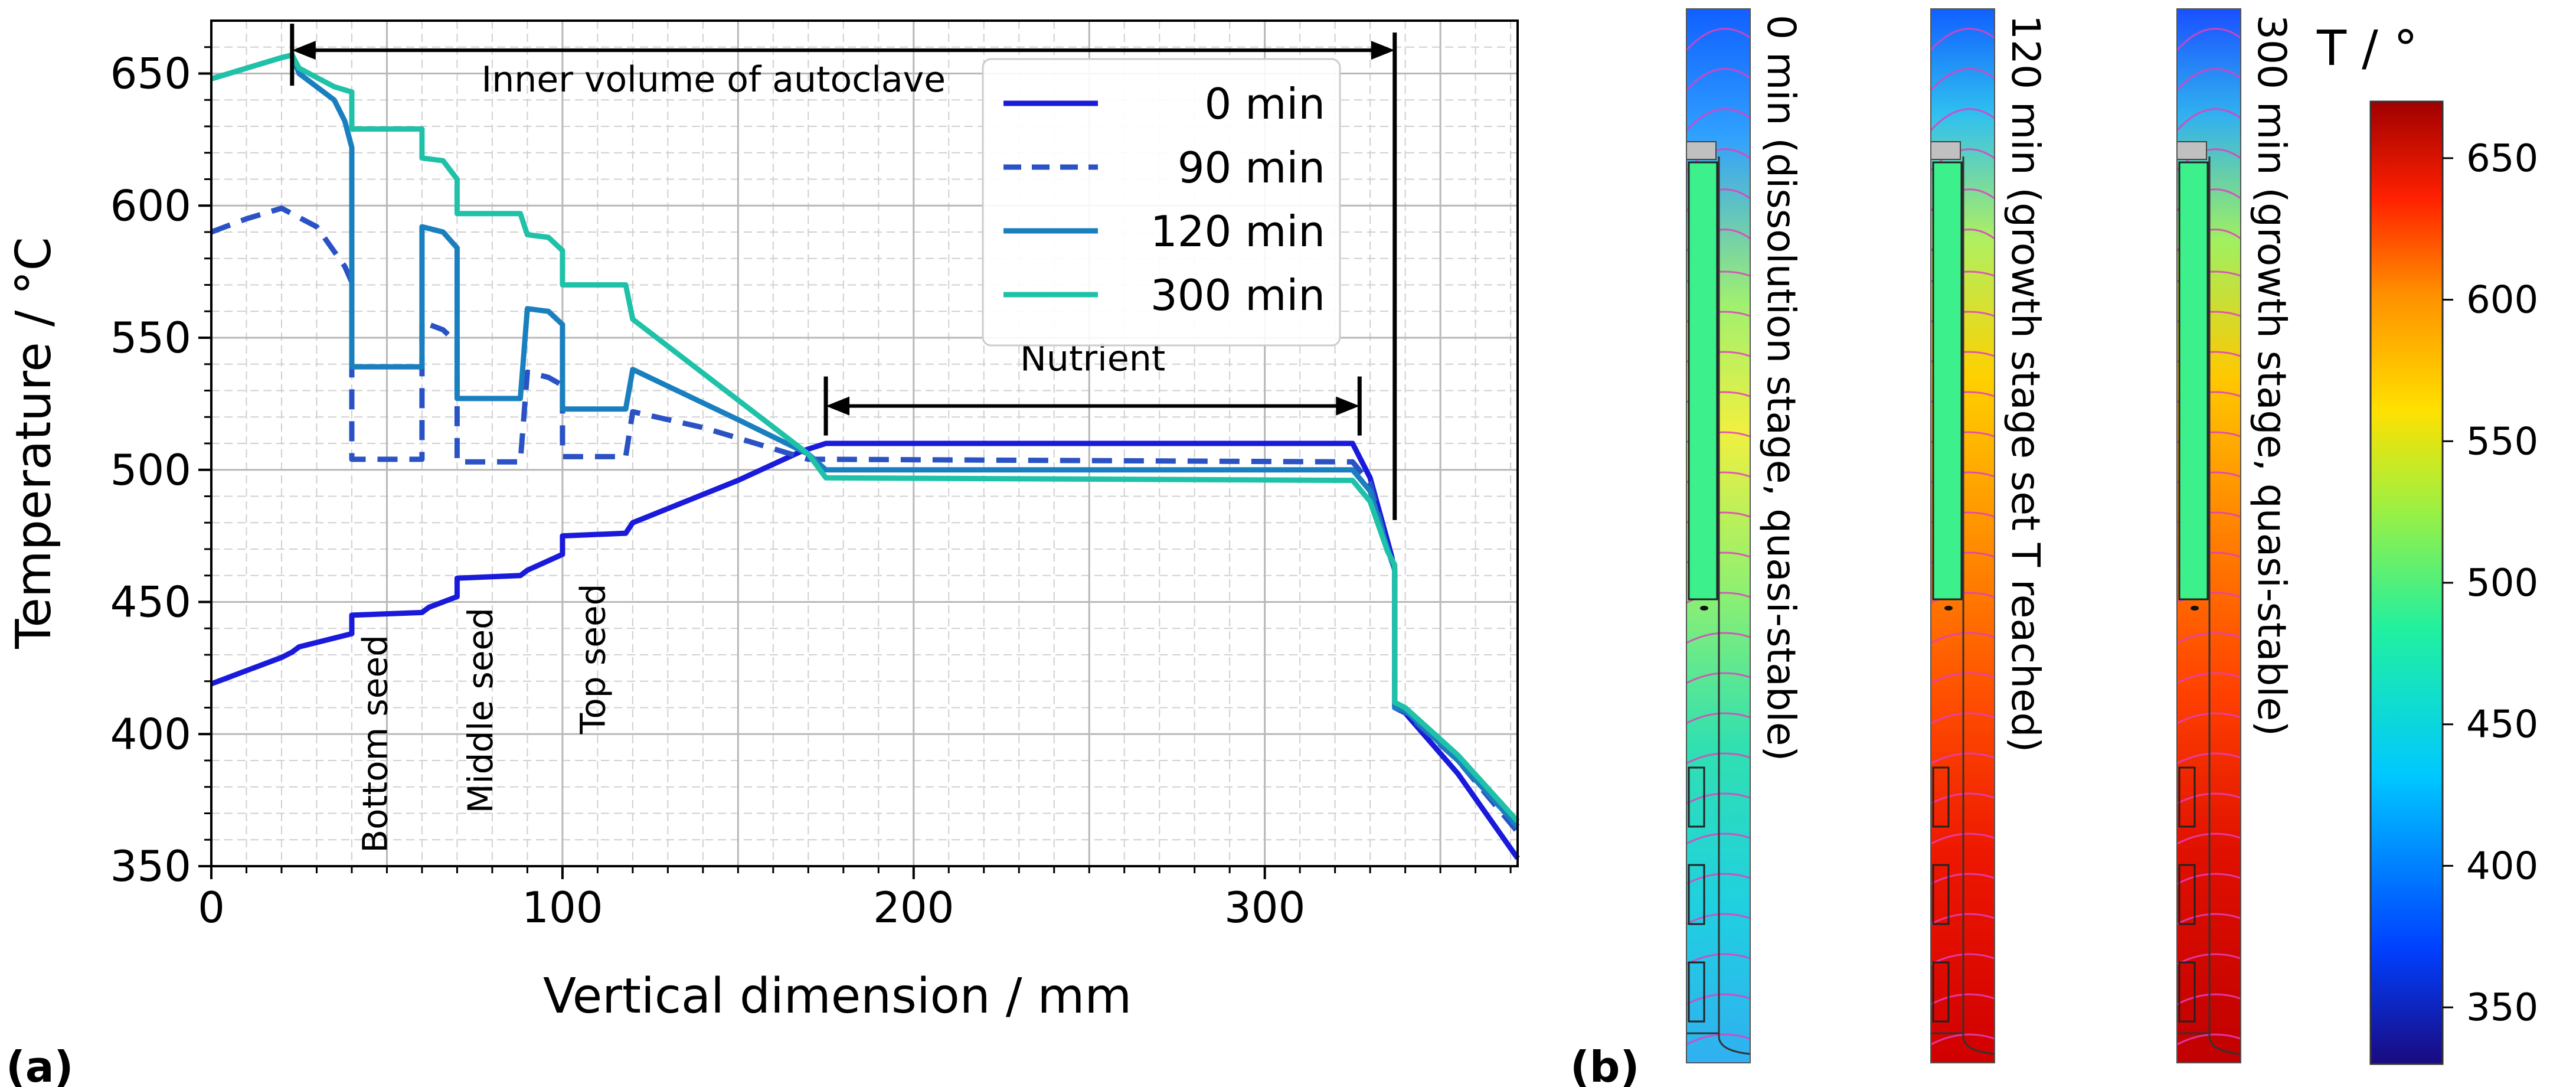  I want to click on colorbar-tick-label: 600, so click(2502, 300).